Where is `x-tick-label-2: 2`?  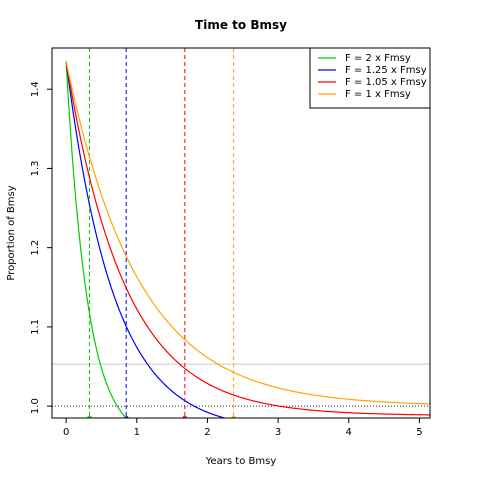
x-tick-label-2: 2 is located at coordinates (207, 432).